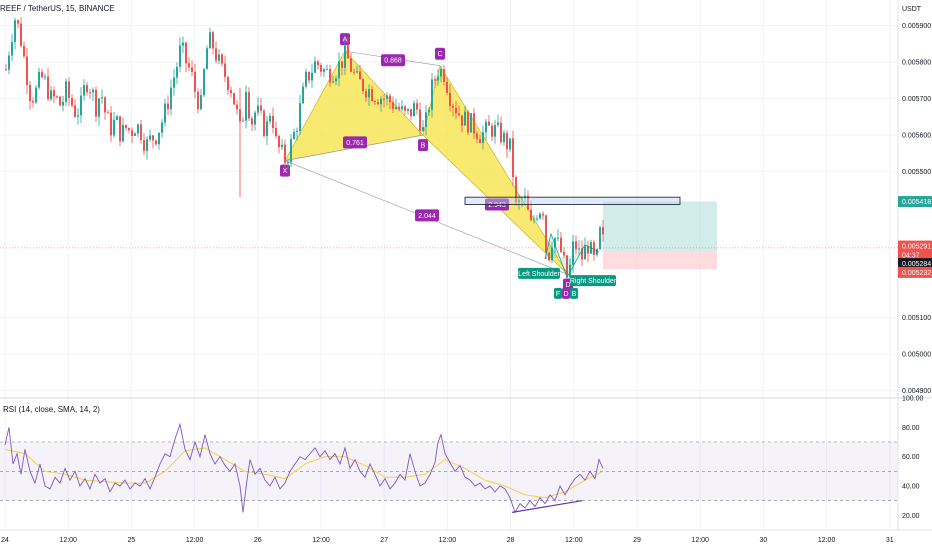 The height and width of the screenshot is (550, 932). Describe the element at coordinates (916, 99) in the screenshot. I see `price-tick-label: 0.005700` at that location.